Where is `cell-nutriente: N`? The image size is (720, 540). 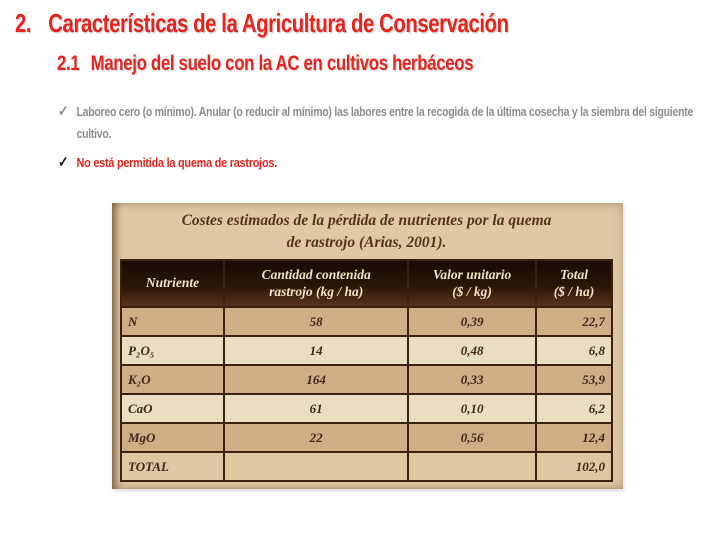 cell-nutriente: N is located at coordinates (172, 322).